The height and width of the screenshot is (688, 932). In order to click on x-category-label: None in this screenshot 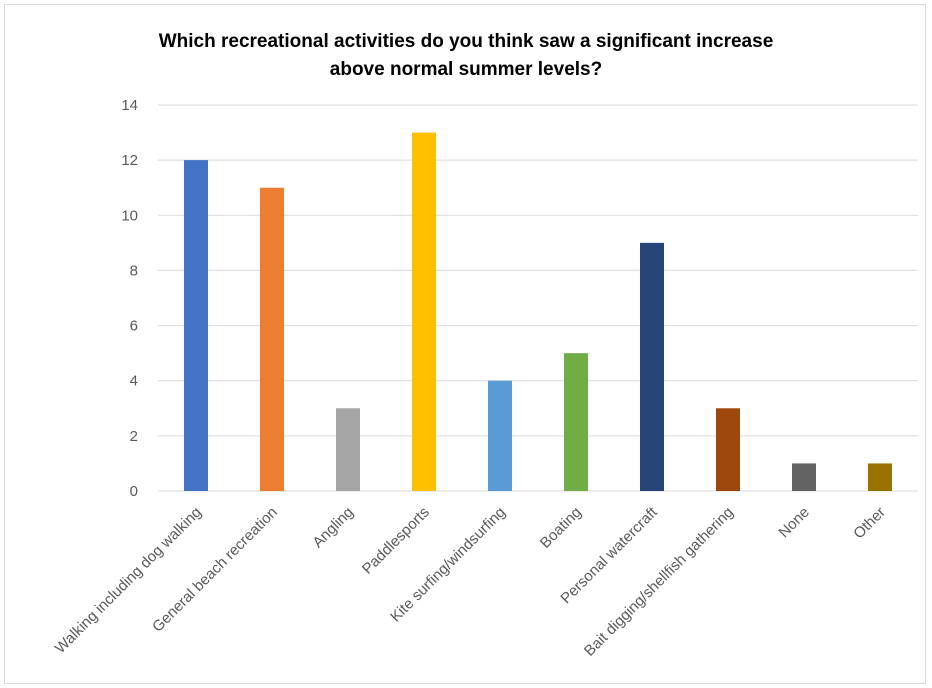, I will do `click(793, 522)`.